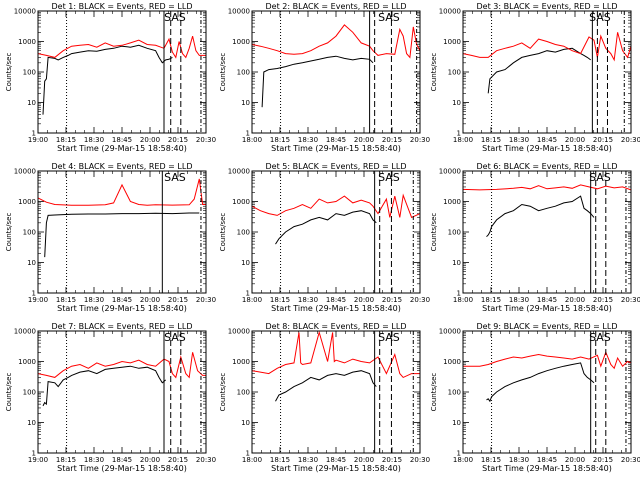 The height and width of the screenshot is (480, 640). Describe the element at coordinates (122, 326) in the screenshot. I see `panel-title: Det 7: BLACK = Events, RED = LLD` at that location.